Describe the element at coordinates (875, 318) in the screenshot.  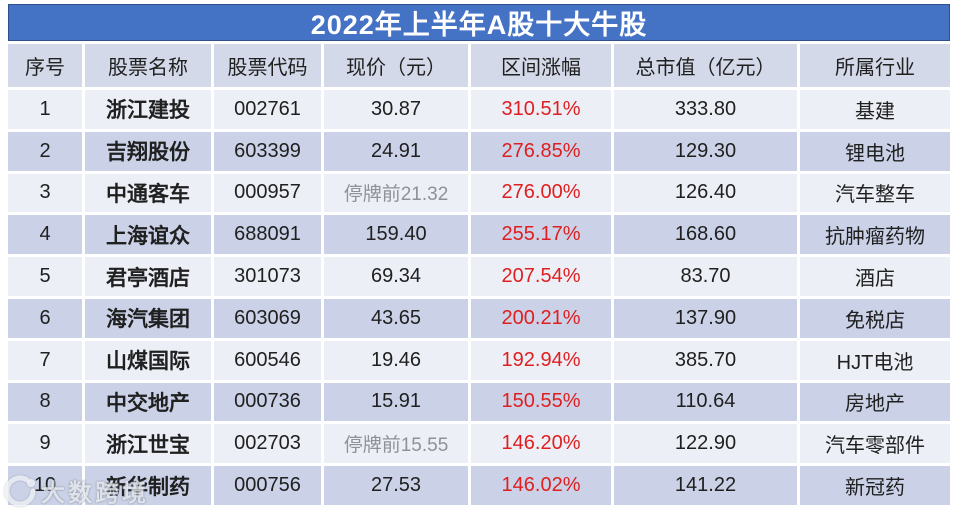
I see `cell-industry: 免税店` at that location.